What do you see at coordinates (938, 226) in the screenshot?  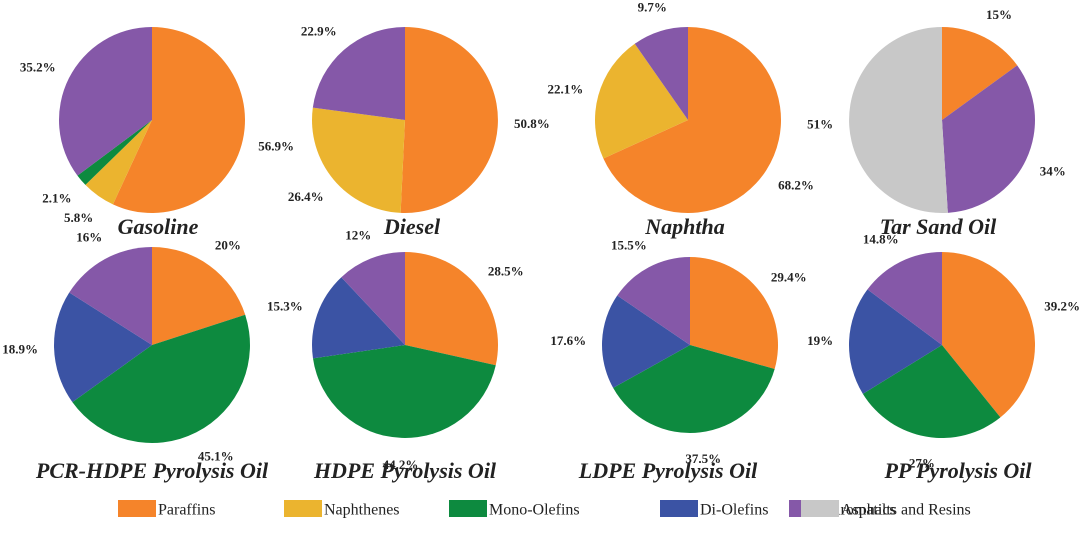 I see `pie-title: Tar Sand Oil` at bounding box center [938, 226].